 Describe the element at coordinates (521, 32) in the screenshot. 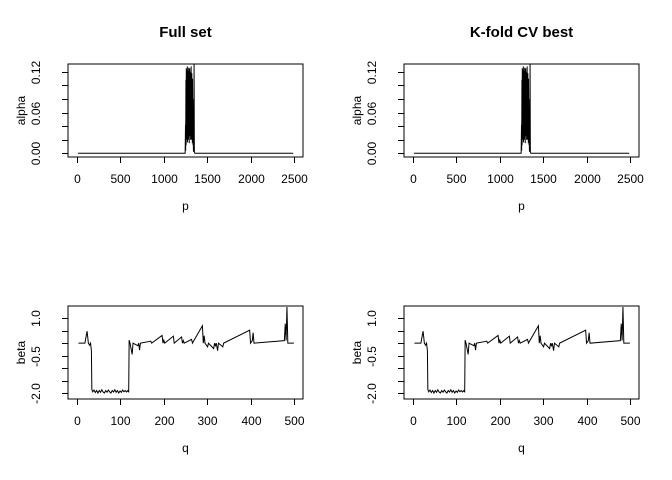

I see `chart-title: K-fold CV best` at that location.